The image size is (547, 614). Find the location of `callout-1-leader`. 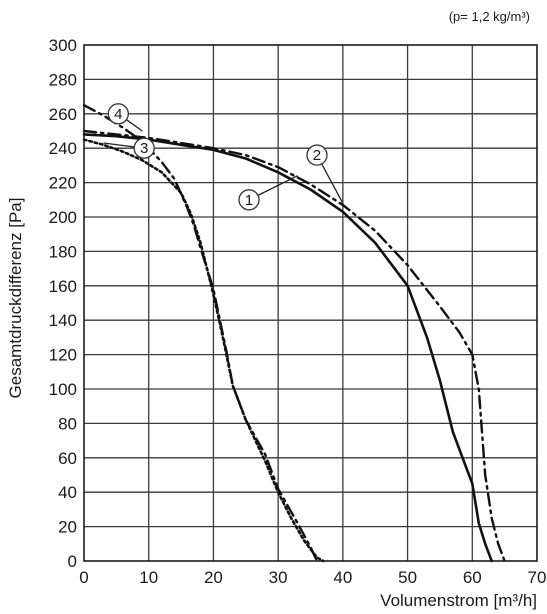

callout-1-leader is located at coordinates (277, 185).